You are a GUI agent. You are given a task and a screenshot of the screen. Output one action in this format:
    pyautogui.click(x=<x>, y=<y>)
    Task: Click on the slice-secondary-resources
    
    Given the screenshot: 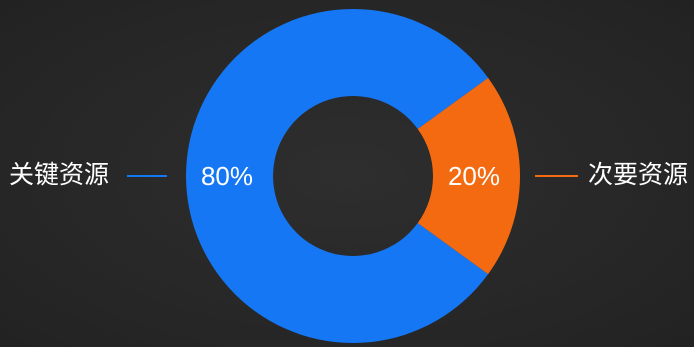 What is the action you would take?
    pyautogui.click(x=468, y=176)
    